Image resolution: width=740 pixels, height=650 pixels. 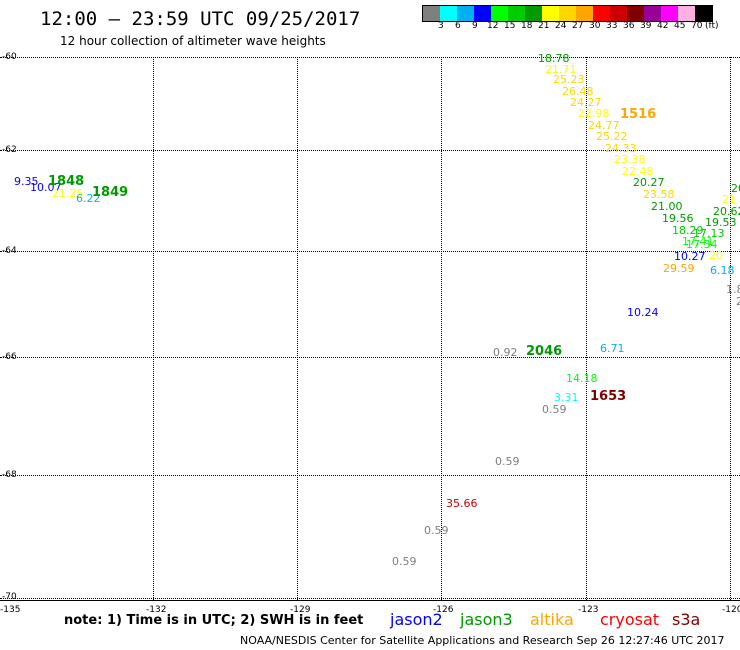 I want to click on wave-height-label: 25.23, so click(x=569, y=79).